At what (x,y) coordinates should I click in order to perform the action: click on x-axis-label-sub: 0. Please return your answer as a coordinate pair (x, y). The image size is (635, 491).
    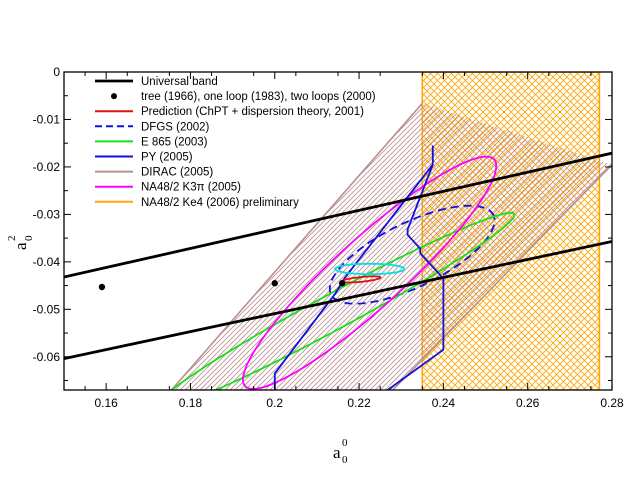
    Looking at the image, I should click on (345, 460).